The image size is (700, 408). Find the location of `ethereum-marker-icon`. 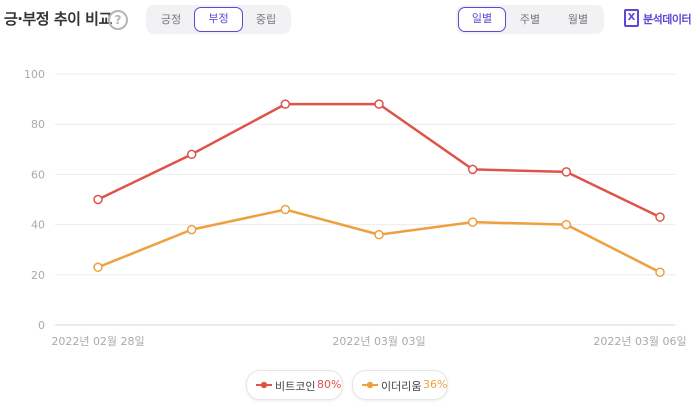

ethereum-marker-icon is located at coordinates (370, 385).